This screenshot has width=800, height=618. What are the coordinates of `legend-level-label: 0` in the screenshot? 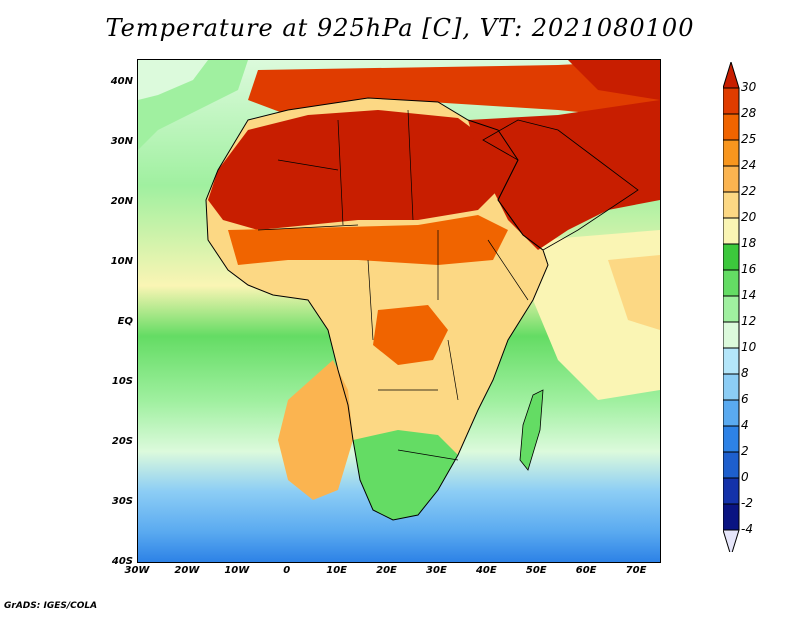 It's located at (745, 477).